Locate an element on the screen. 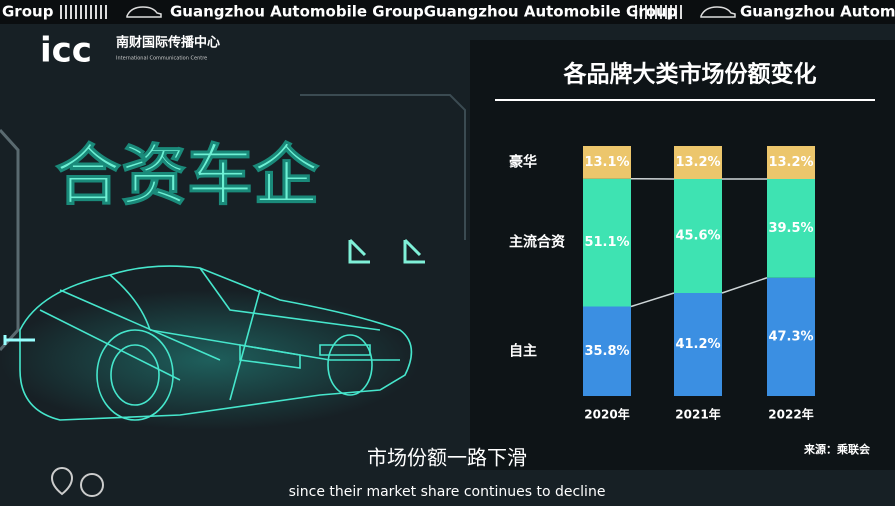  logo-english: International Communication Centre is located at coordinates (161, 59).